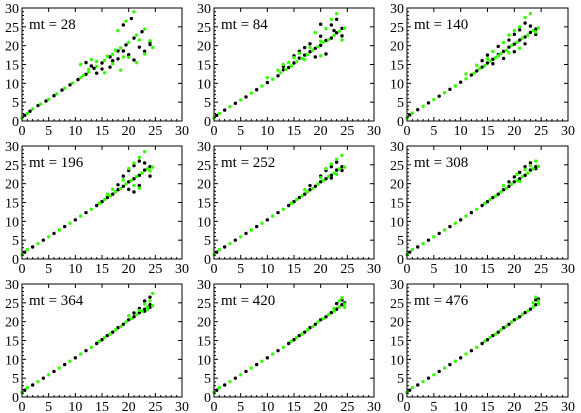 The width and height of the screenshot is (581, 413). What do you see at coordinates (279, 345) in the screenshot?
I see `panel-8-points` at bounding box center [279, 345].